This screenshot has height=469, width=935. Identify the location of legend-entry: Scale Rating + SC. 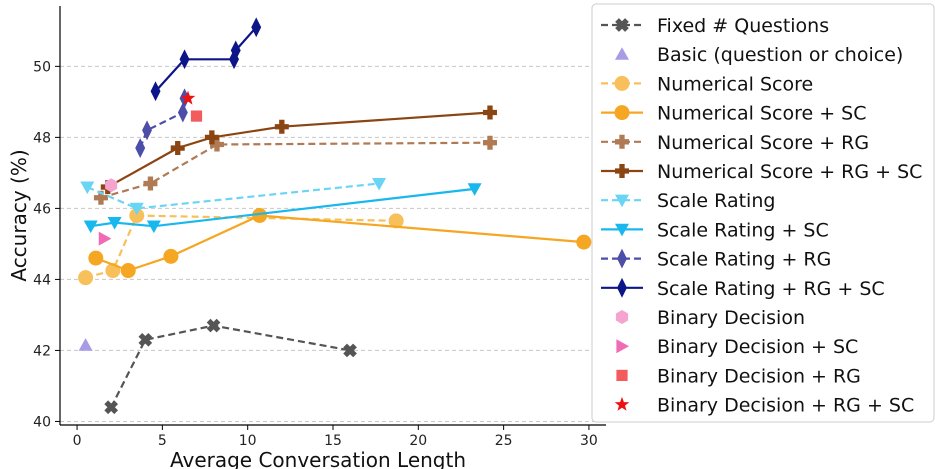
(715, 230).